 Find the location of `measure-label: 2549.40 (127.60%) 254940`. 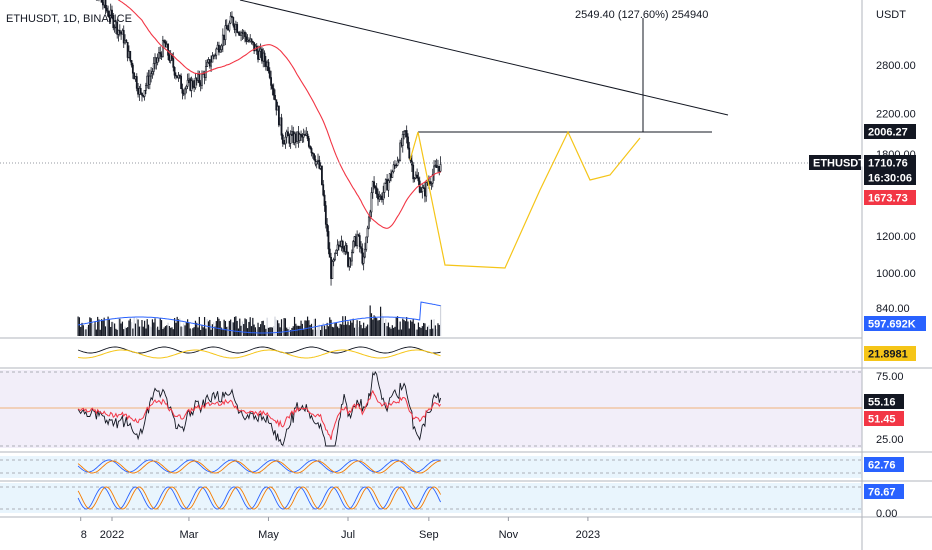

measure-label: 2549.40 (127.60%) 254940 is located at coordinates (641, 15).